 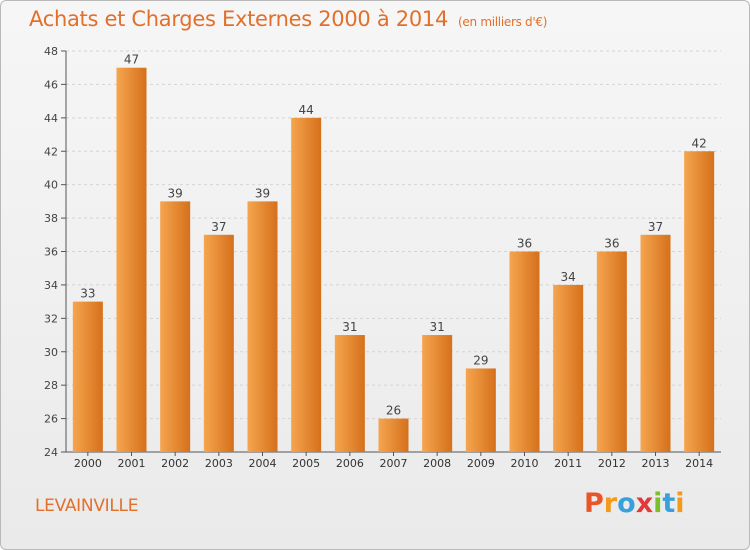 What do you see at coordinates (262, 326) in the screenshot?
I see `bar-2004` at bounding box center [262, 326].